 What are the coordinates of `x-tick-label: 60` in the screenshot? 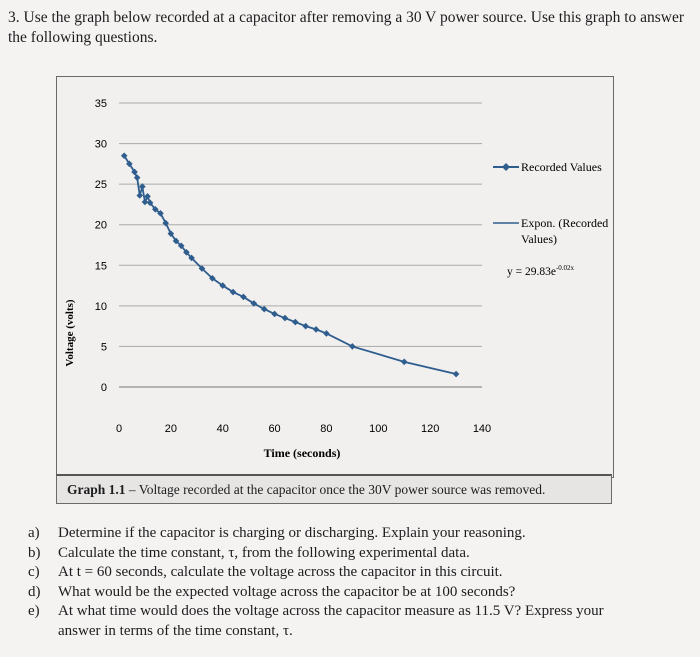 It's located at (274, 429).